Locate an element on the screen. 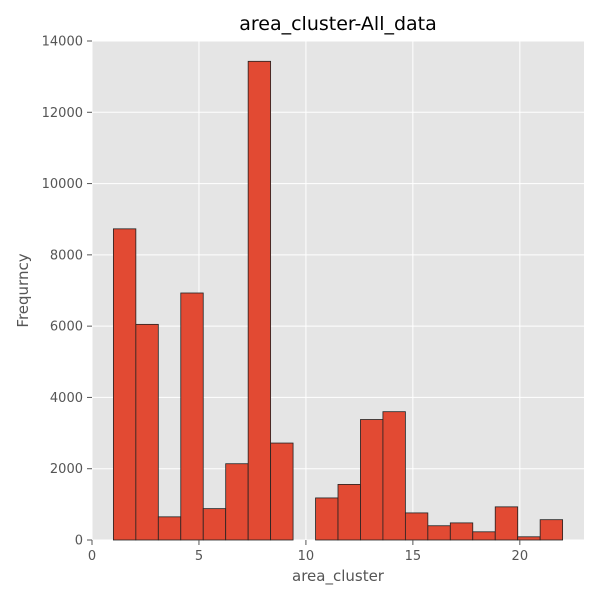 This screenshot has width=600, height=600. y-tick-label: 8000 is located at coordinates (66, 255).